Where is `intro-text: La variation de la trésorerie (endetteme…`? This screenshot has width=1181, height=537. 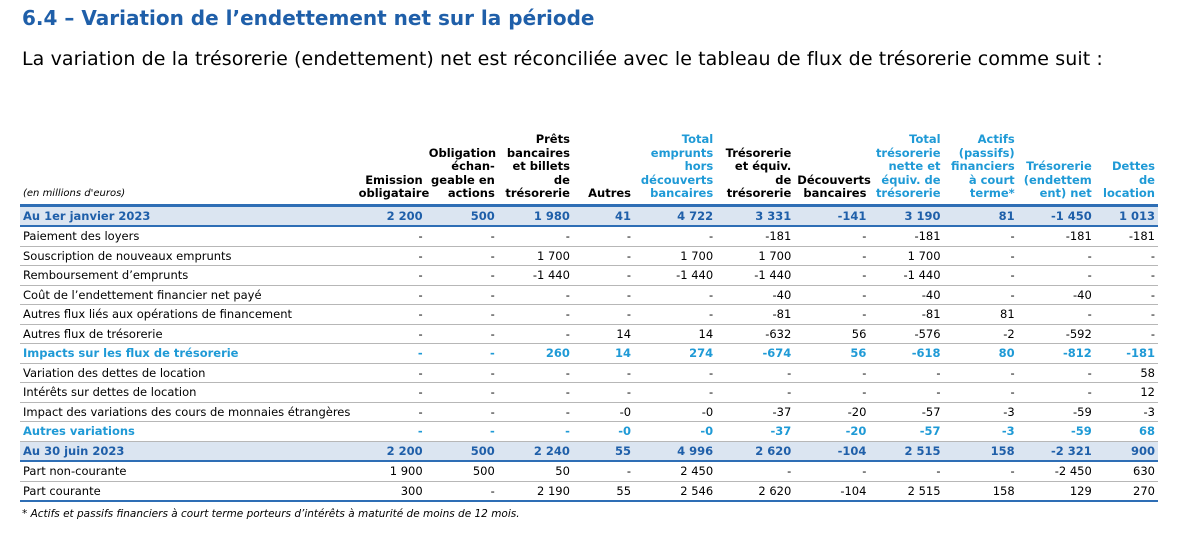 intro-text: La variation de la trésorerie (endetteme… is located at coordinates (562, 59).